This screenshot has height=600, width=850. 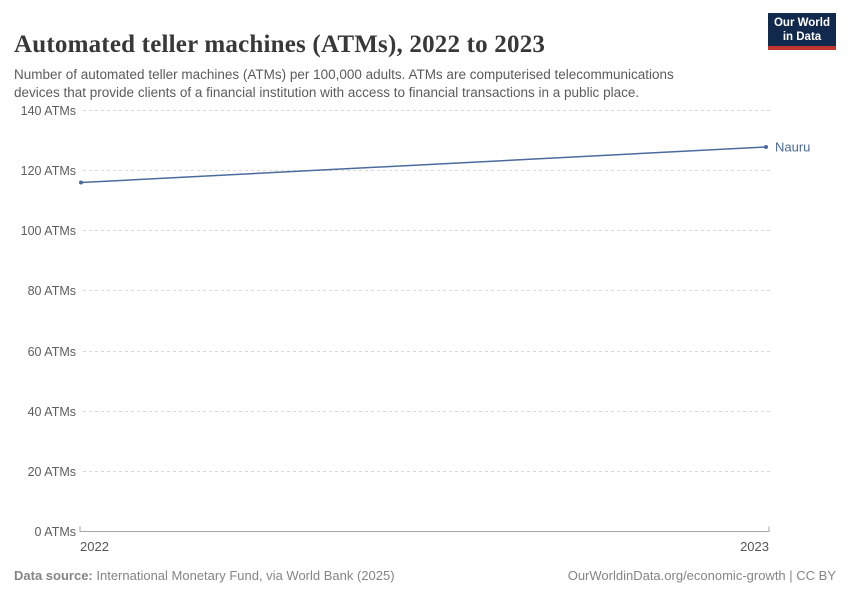 I want to click on y-tick-label-100: 100 ATMs, so click(x=48, y=231).